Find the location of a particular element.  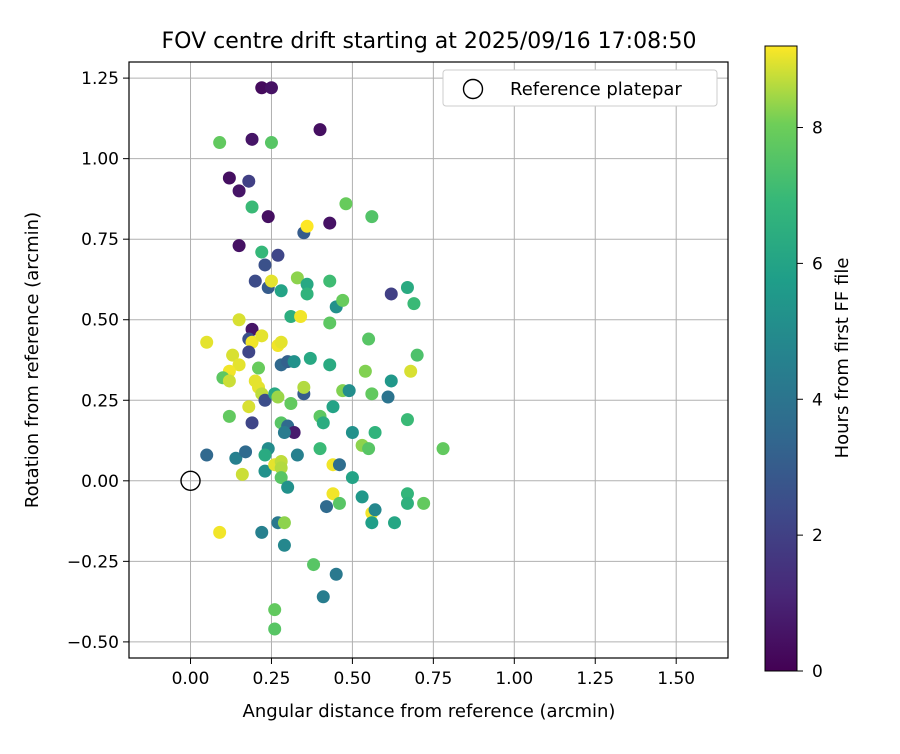

legend-frame is located at coordinates (580, 88).